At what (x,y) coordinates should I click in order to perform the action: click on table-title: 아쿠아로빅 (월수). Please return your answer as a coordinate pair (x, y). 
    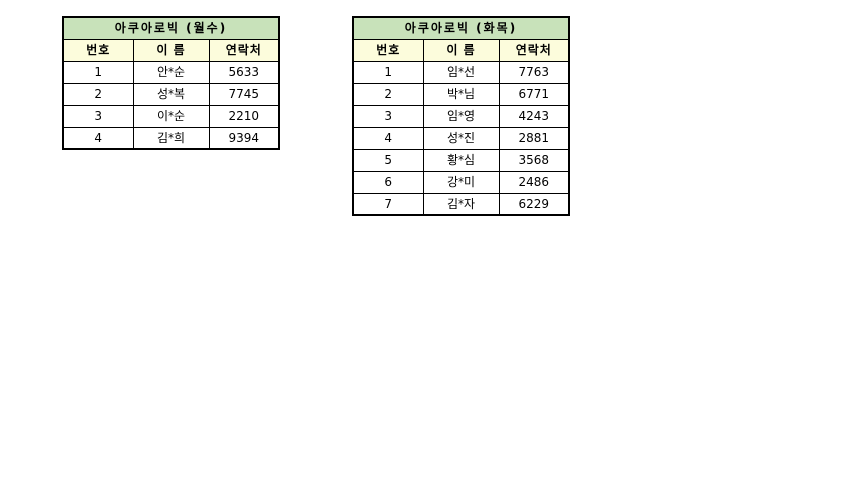
    Looking at the image, I should click on (171, 28).